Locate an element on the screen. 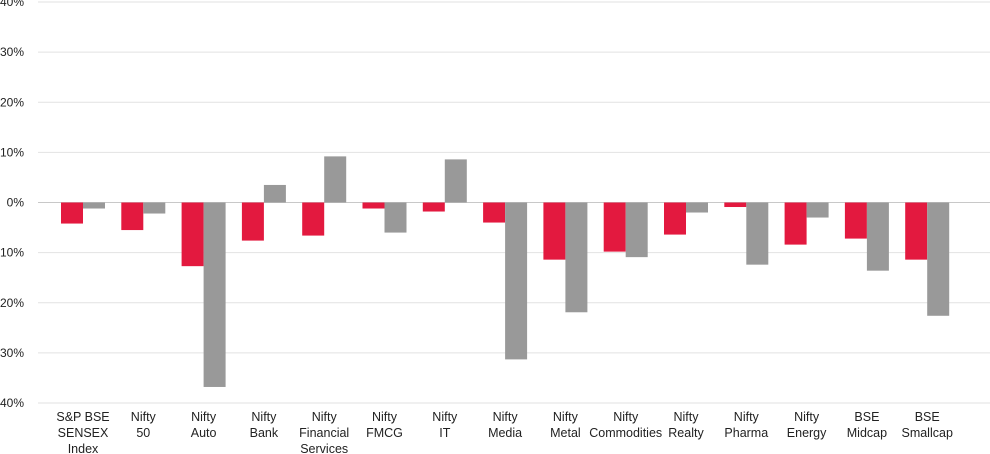 The image size is (990, 454). x-category-label-line: SENSEX is located at coordinates (83, 433).